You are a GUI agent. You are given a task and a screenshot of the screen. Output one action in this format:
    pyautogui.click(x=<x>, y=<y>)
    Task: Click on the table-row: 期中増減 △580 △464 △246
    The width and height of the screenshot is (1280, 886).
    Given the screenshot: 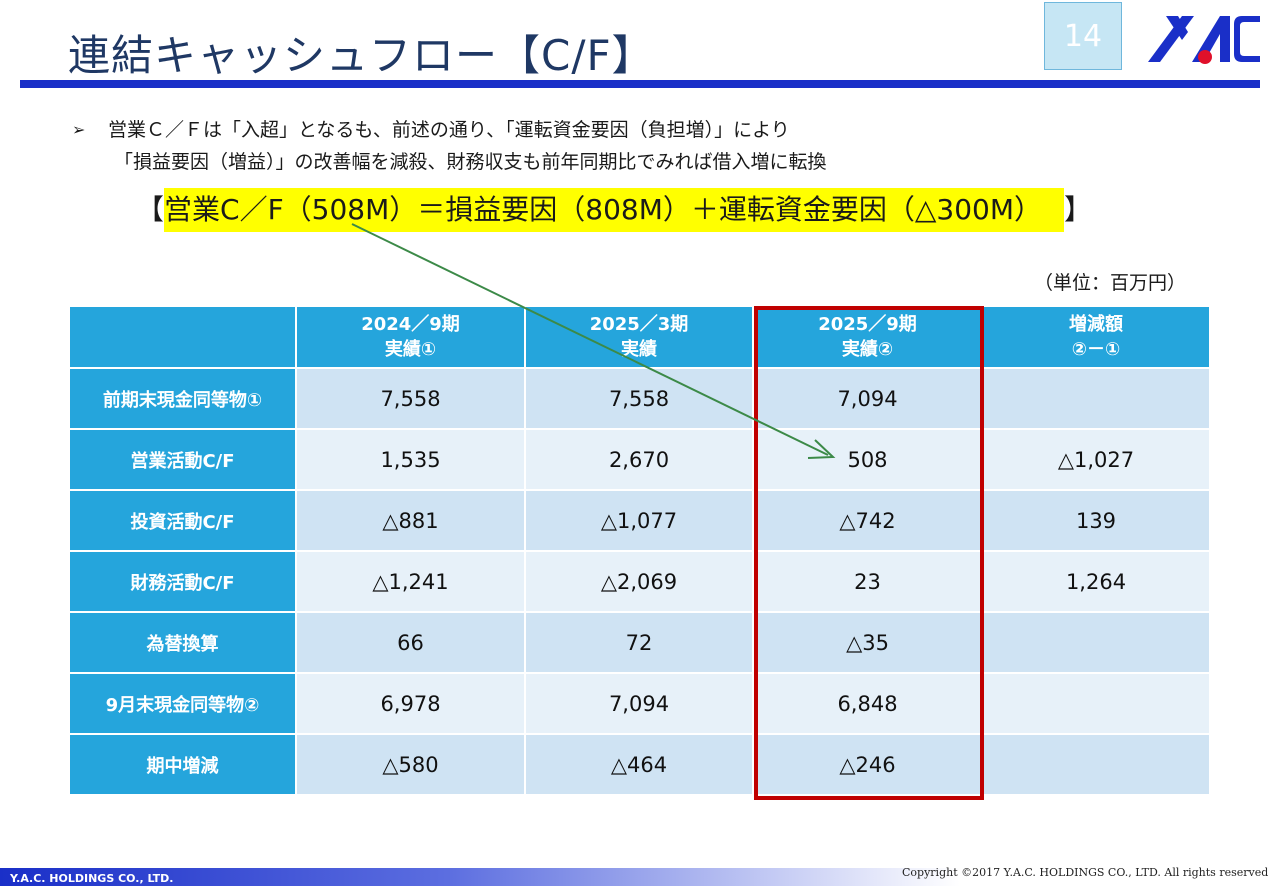 What is the action you would take?
    pyautogui.click(x=639, y=764)
    